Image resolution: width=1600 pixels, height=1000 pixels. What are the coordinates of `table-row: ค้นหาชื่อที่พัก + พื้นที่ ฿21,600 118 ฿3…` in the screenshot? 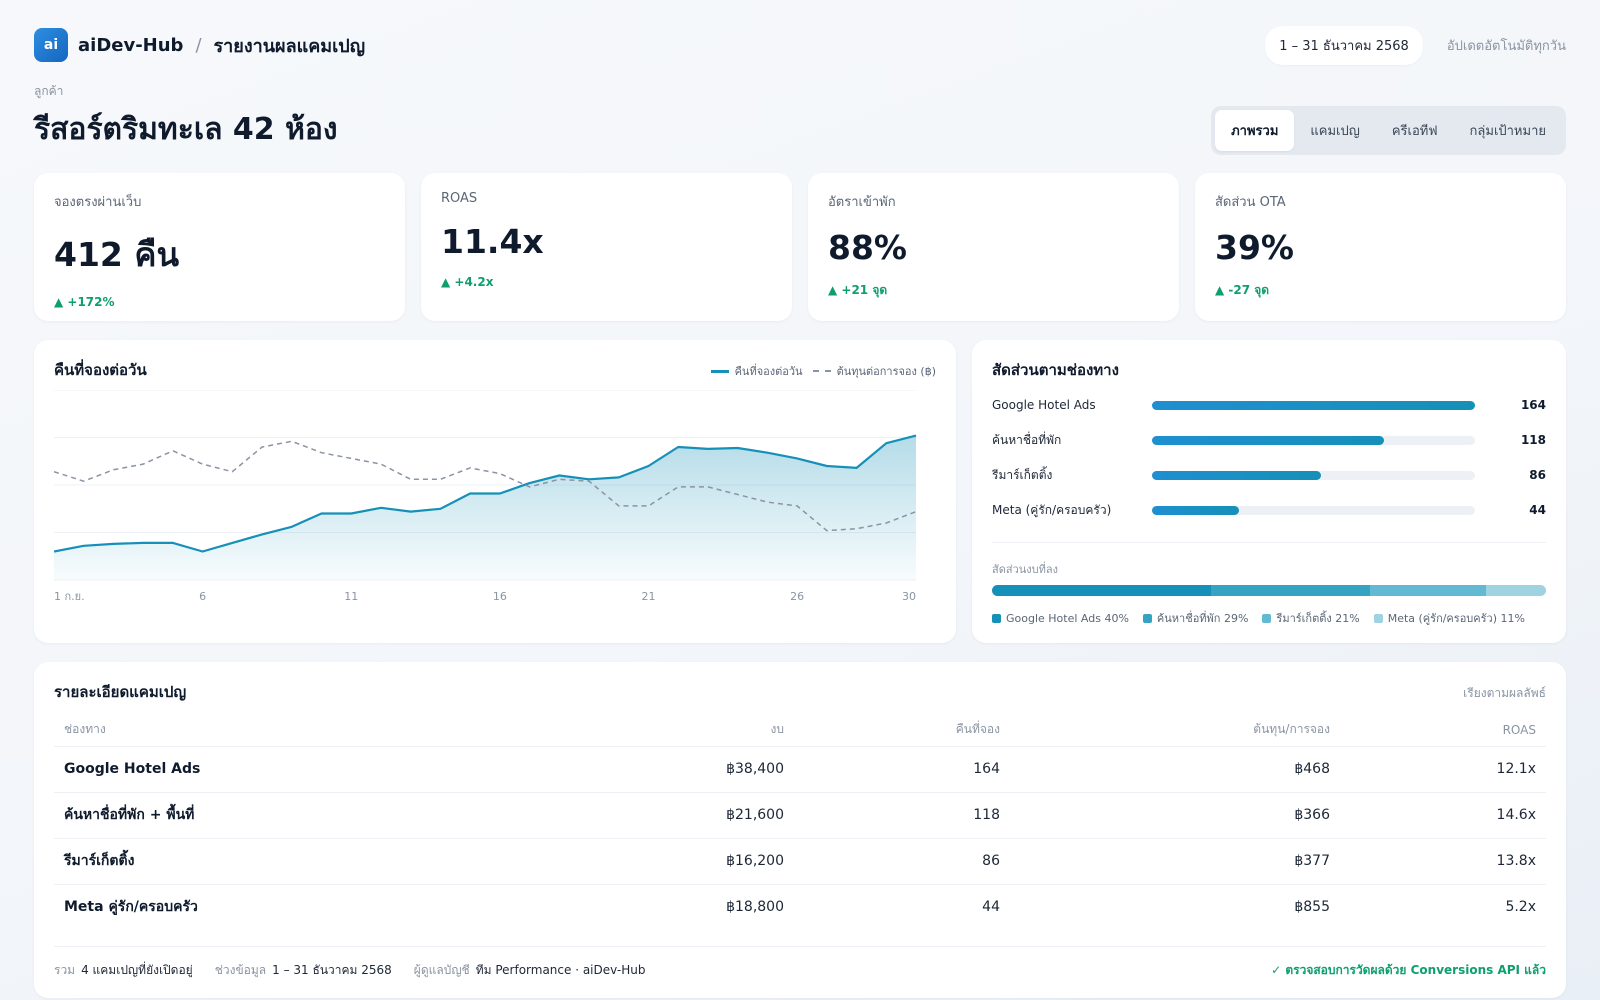 It's located at (800, 814).